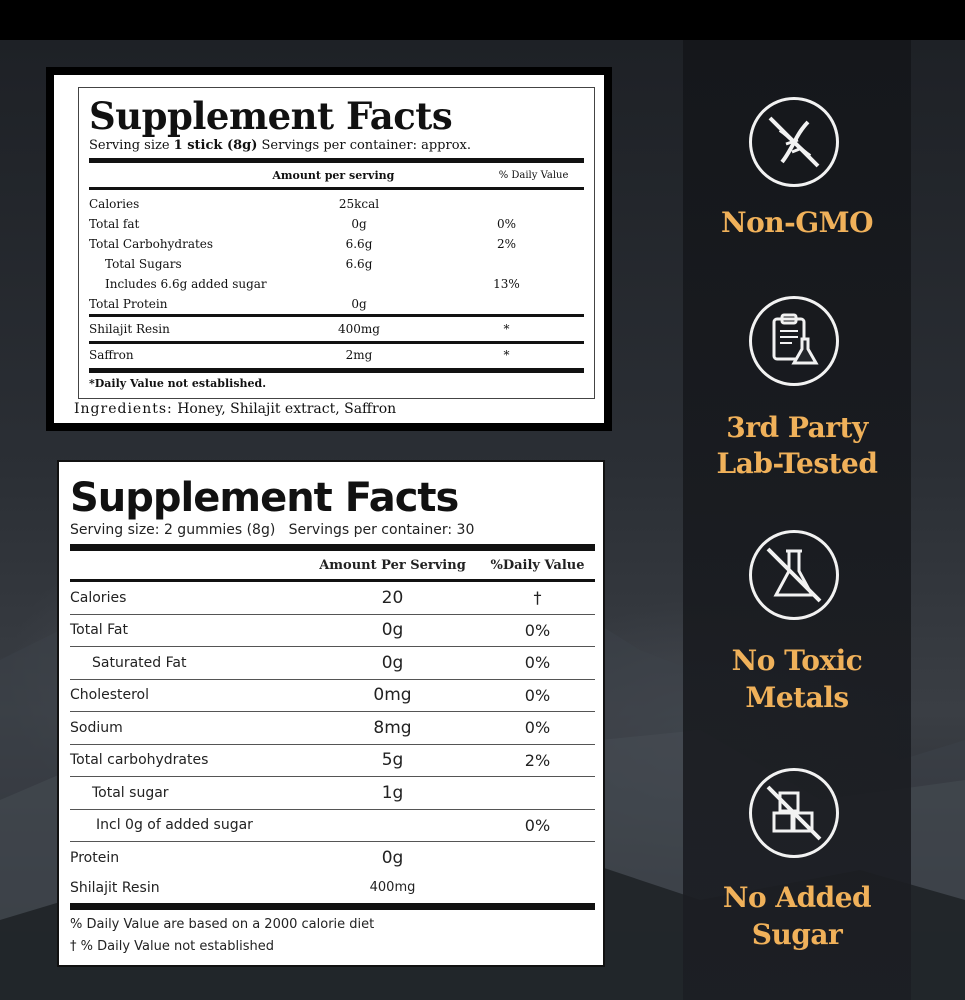 The height and width of the screenshot is (1000, 965). What do you see at coordinates (537, 760) in the screenshot?
I see `row-dv: 2%` at bounding box center [537, 760].